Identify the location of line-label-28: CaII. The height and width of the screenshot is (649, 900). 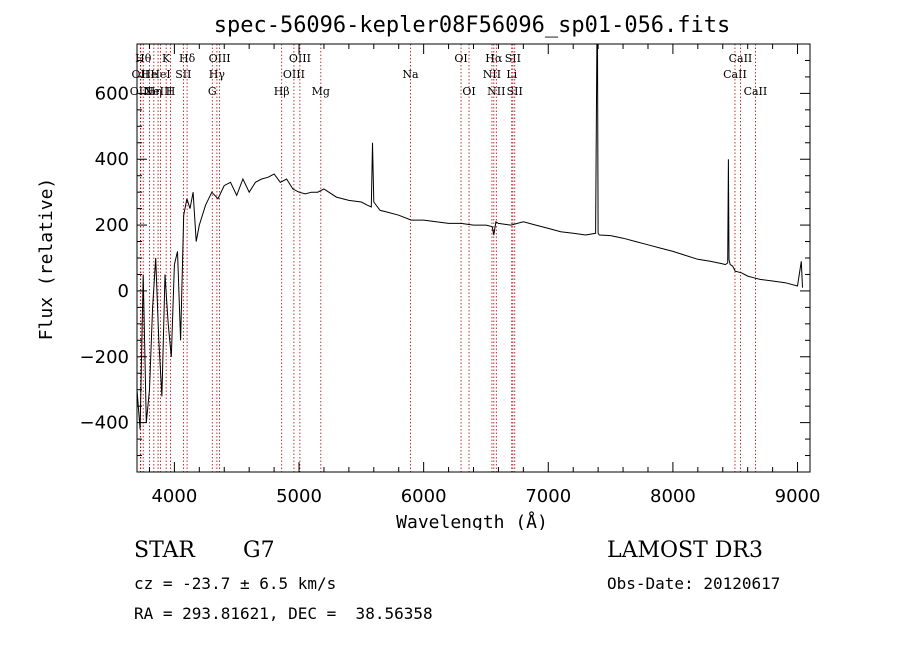
(741, 58).